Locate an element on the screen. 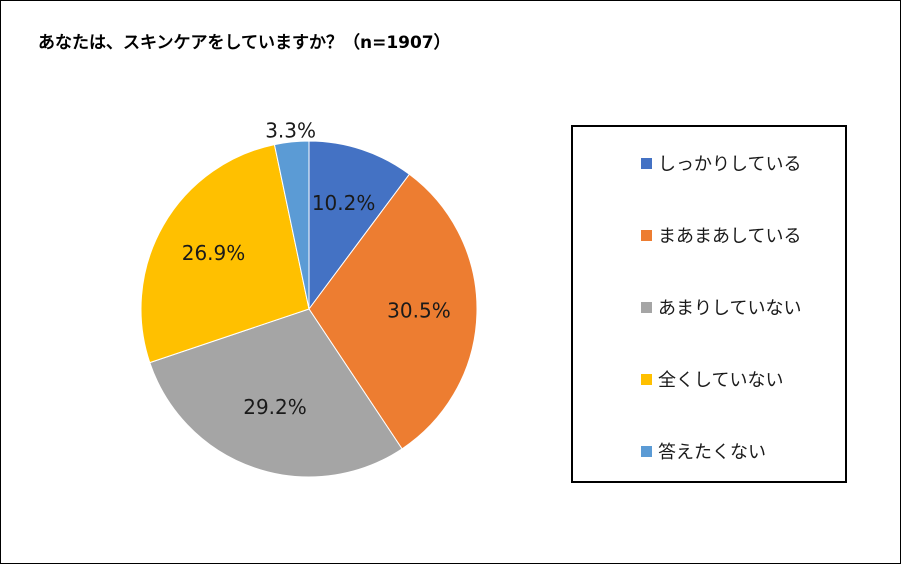 This screenshot has height=565, width=901. legend-item: しっかりしている is located at coordinates (721, 163).